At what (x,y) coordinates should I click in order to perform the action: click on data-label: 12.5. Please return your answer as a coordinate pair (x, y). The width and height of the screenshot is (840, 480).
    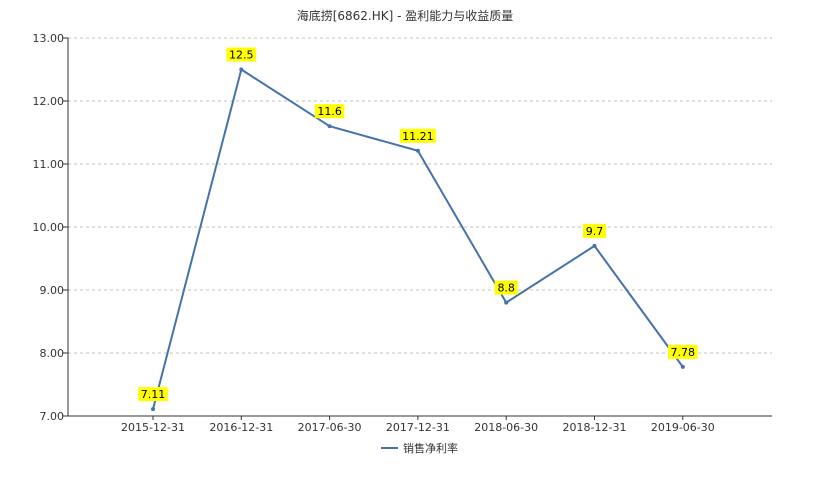
    Looking at the image, I should click on (241, 55).